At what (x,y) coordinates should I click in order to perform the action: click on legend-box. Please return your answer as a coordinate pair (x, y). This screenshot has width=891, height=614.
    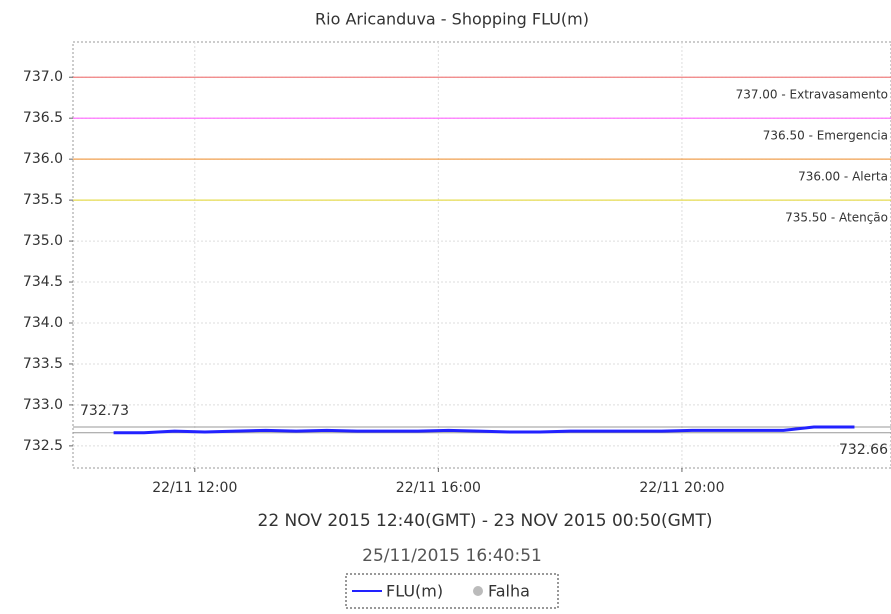
    Looking at the image, I should click on (452, 591).